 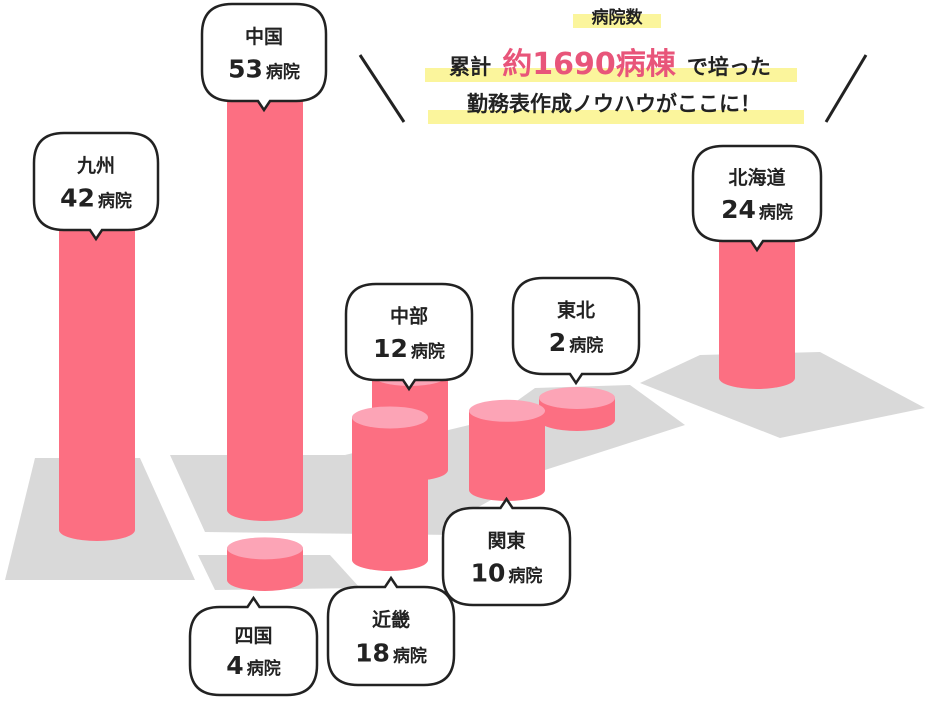 What do you see at coordinates (77, 198) in the screenshot?
I see `value-number: 42` at bounding box center [77, 198].